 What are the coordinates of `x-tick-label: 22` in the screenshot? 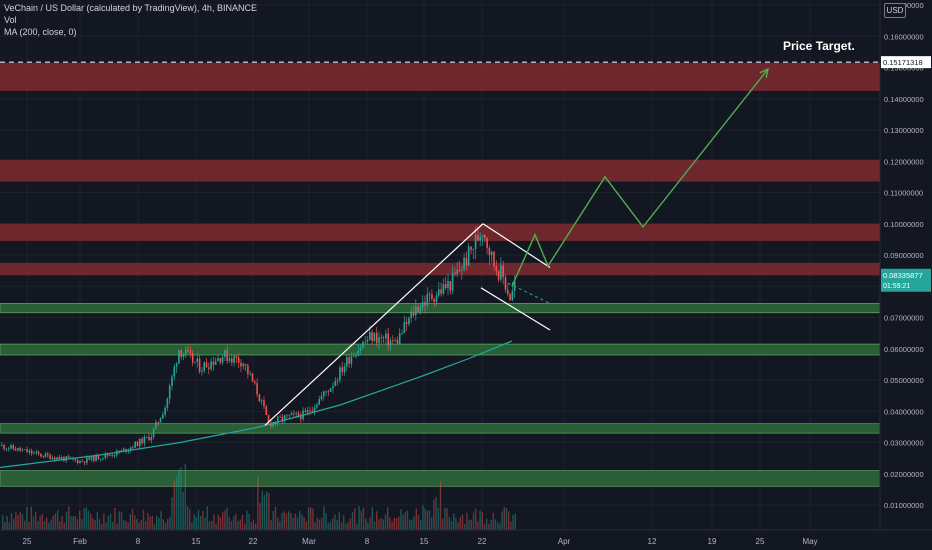 It's located at (482, 541).